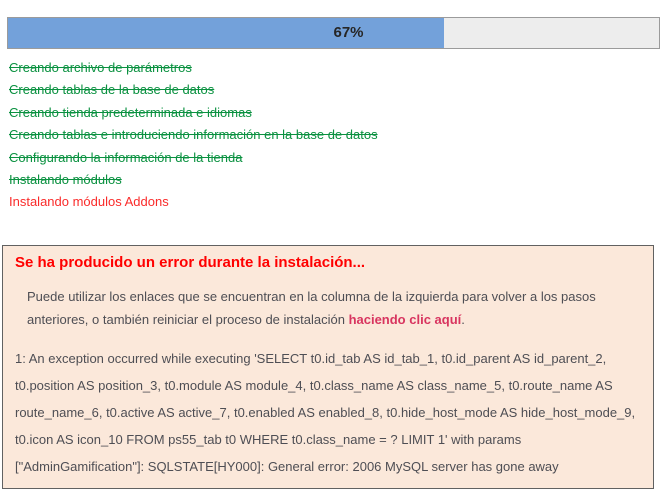 Image resolution: width=670 pixels, height=492 pixels. I want to click on install-step: Instalando módulos Addons, so click(89, 202).